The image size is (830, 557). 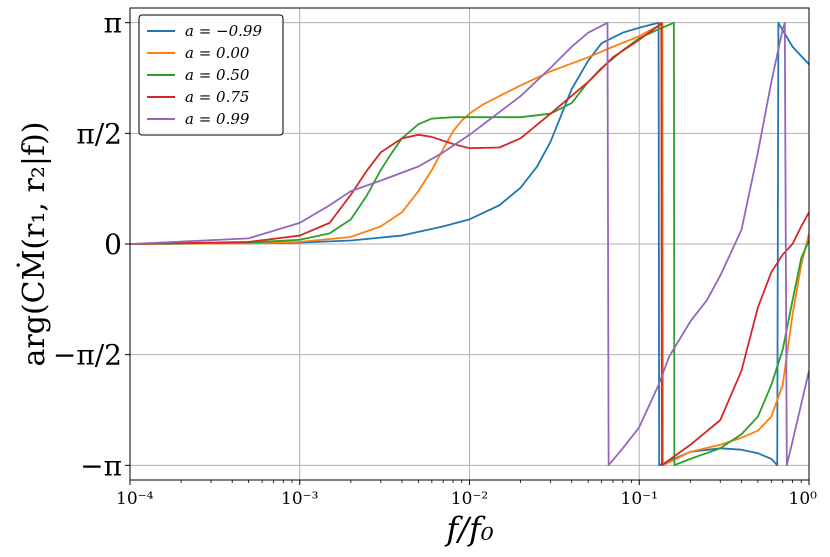 What do you see at coordinates (87, 355) in the screenshot?
I see `y-tick-label: −π/2` at bounding box center [87, 355].